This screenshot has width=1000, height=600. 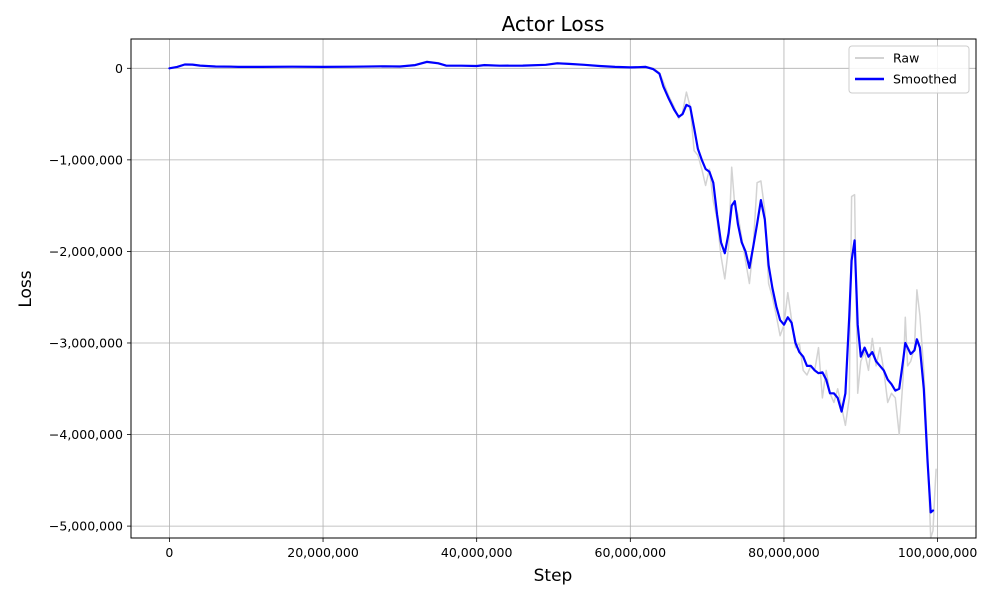 I want to click on y-tick-label: 0, so click(x=119, y=68).